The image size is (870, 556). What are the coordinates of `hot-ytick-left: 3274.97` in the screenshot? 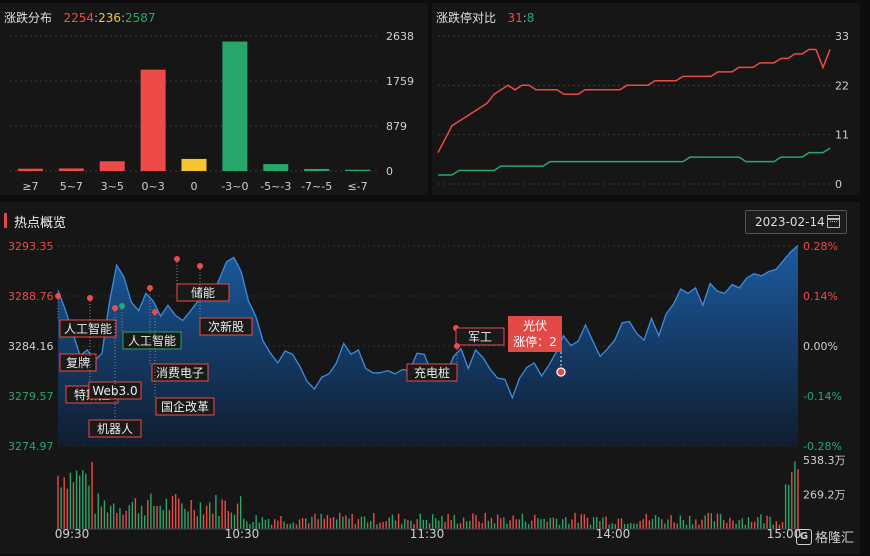 It's located at (31, 446).